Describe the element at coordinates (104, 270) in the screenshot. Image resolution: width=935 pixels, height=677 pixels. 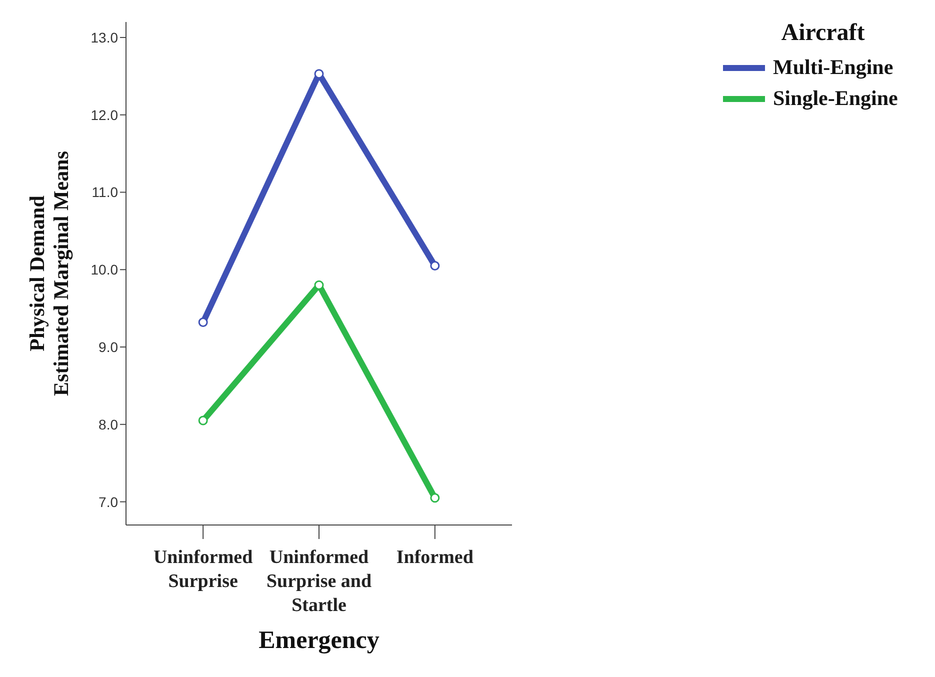
I see `y-tick-label: 10.0` at that location.